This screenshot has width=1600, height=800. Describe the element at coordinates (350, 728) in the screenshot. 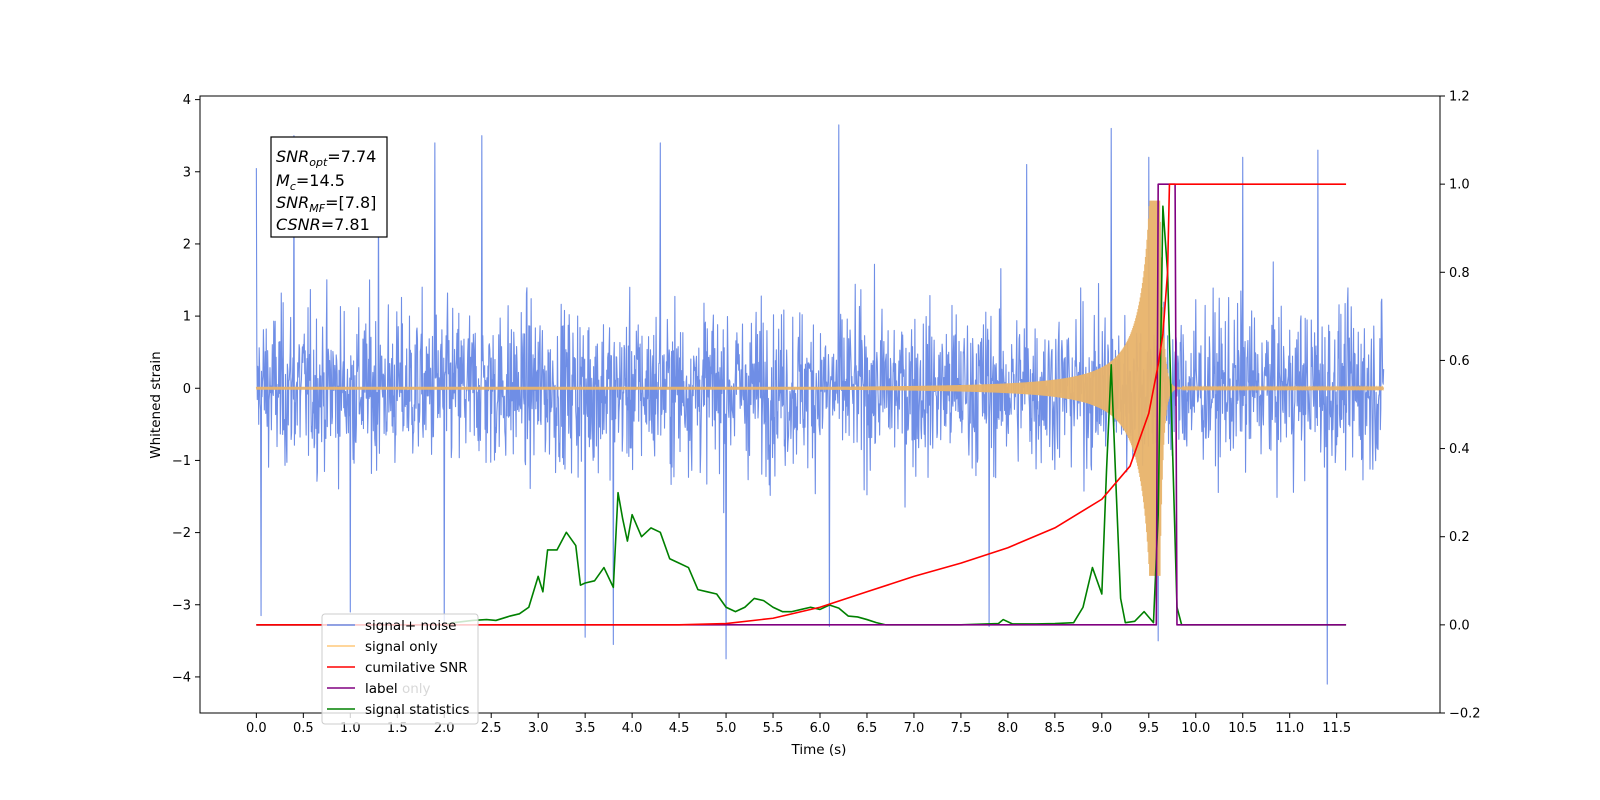

I see `x-tick-label: 1.0` at that location.